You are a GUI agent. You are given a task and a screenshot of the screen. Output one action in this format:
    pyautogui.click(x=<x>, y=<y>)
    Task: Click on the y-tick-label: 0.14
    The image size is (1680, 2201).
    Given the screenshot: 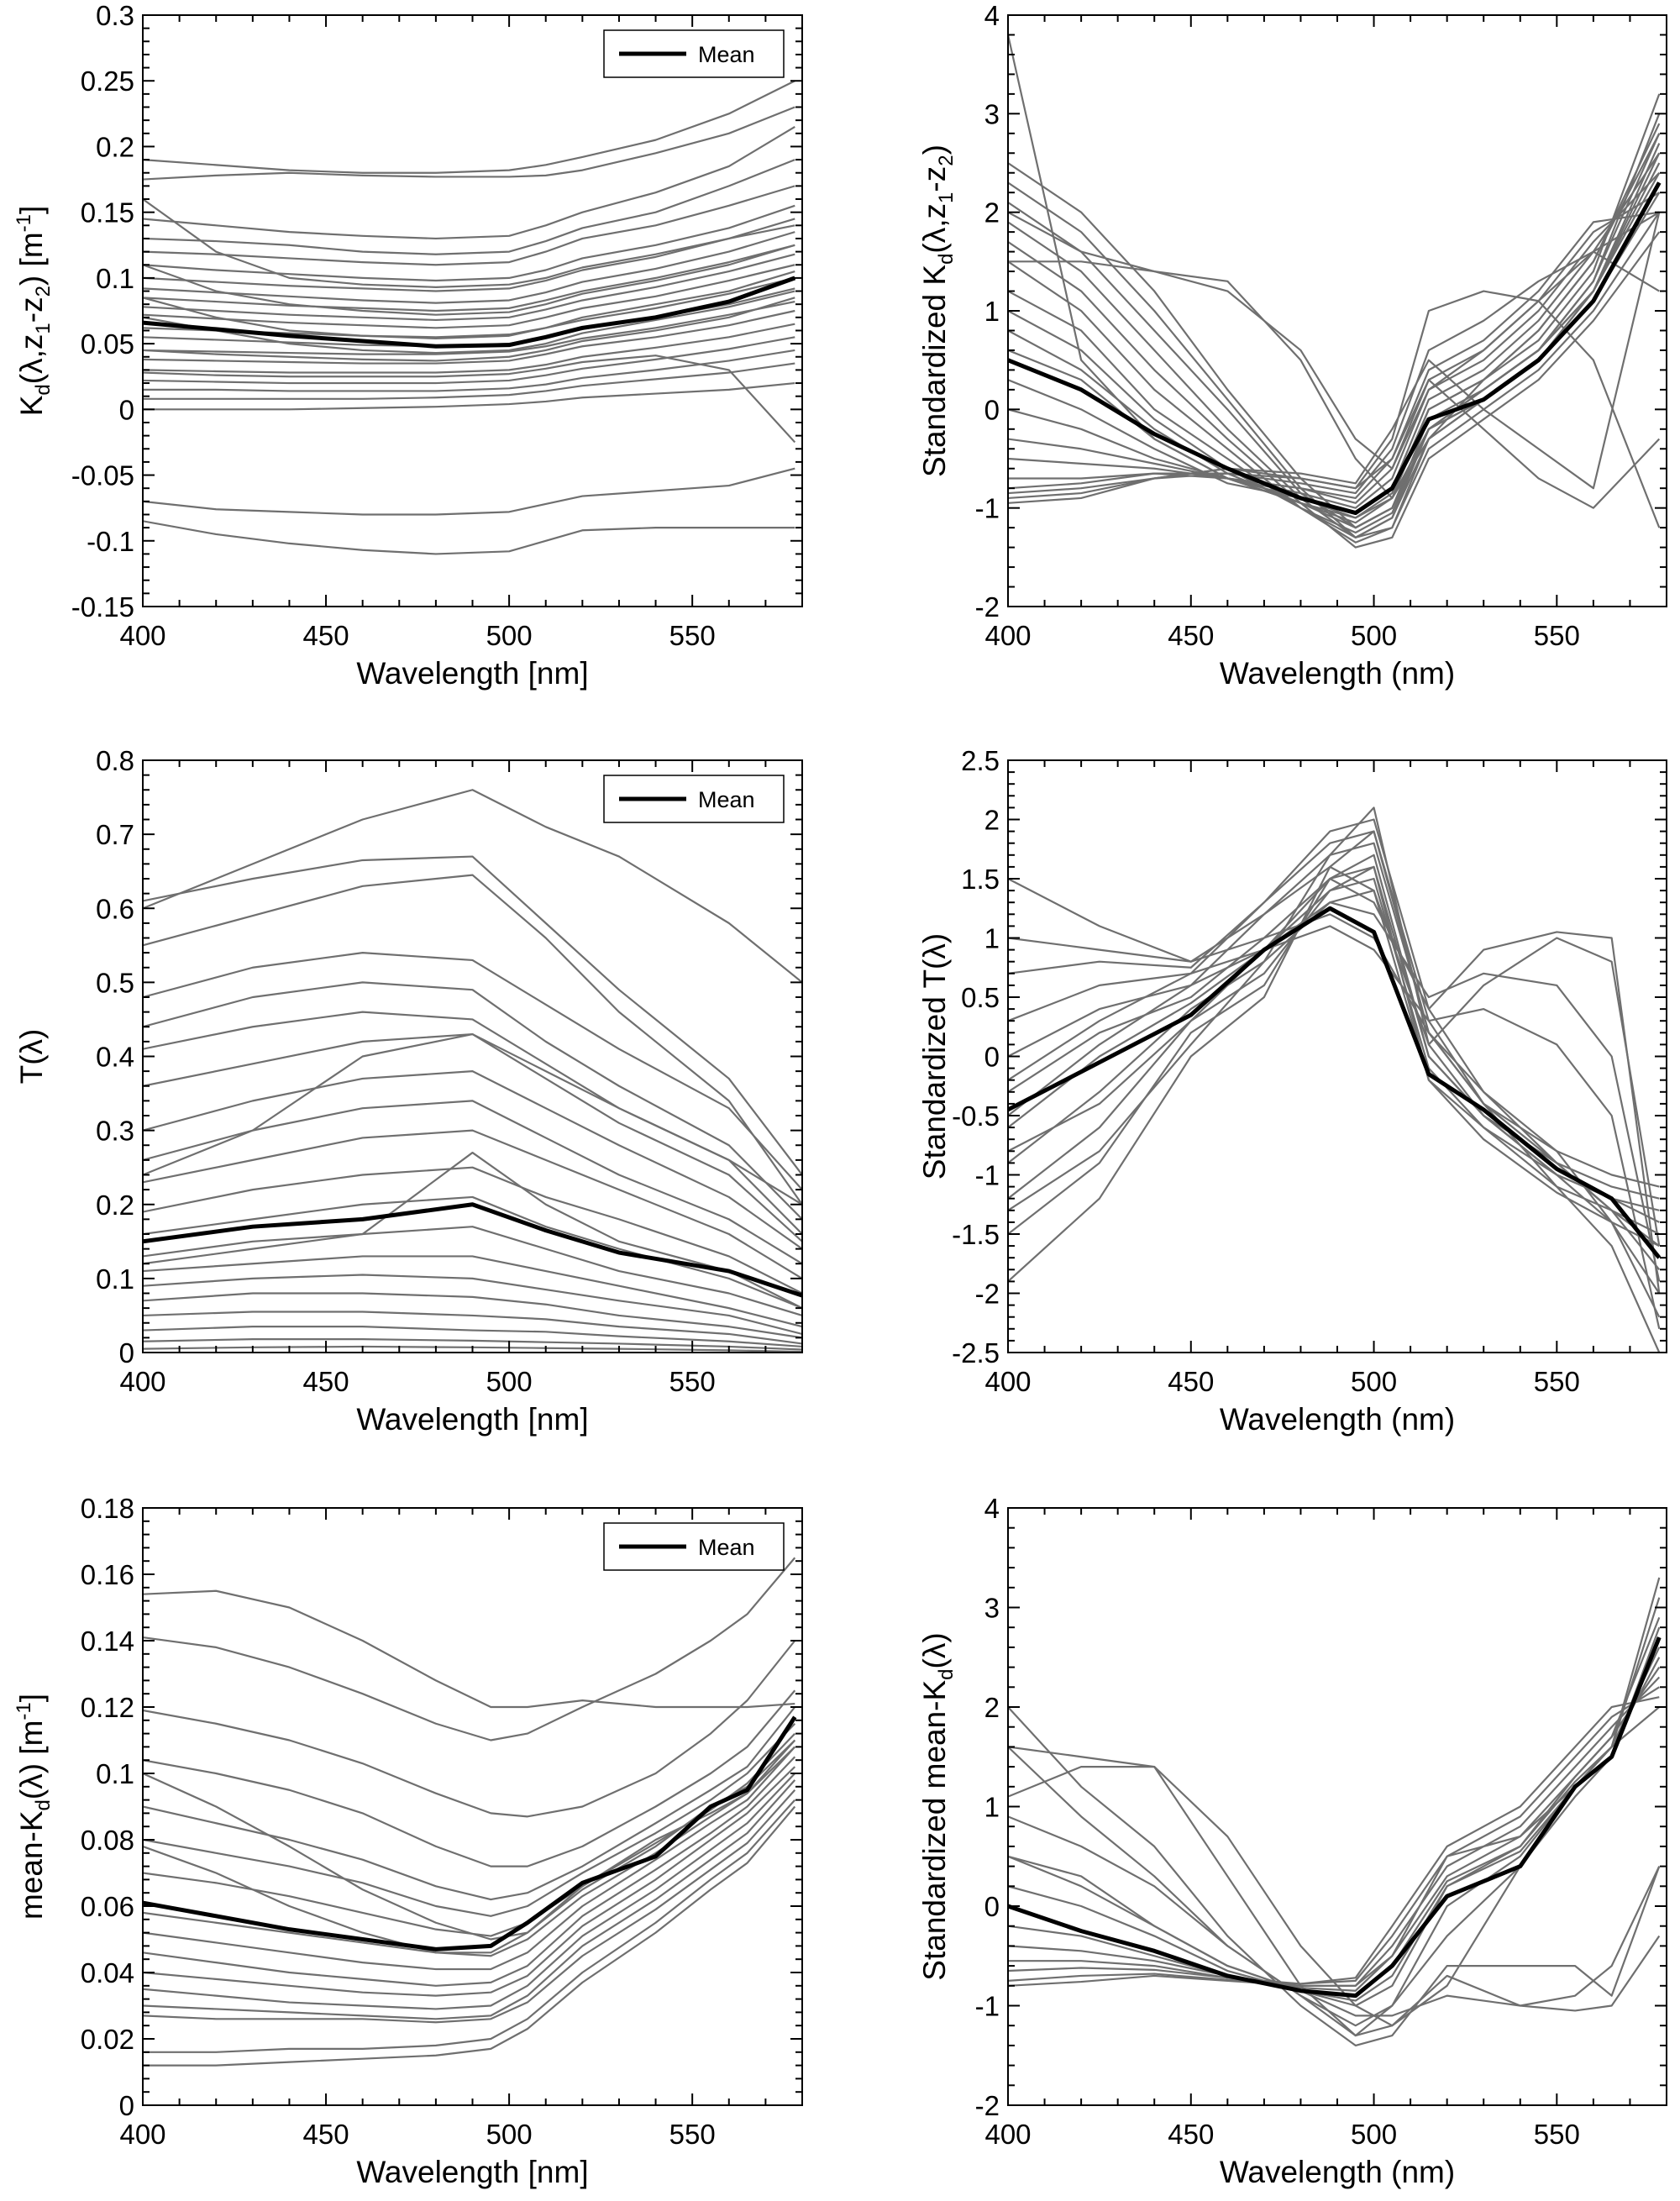 What is the action you would take?
    pyautogui.click(x=107, y=1641)
    